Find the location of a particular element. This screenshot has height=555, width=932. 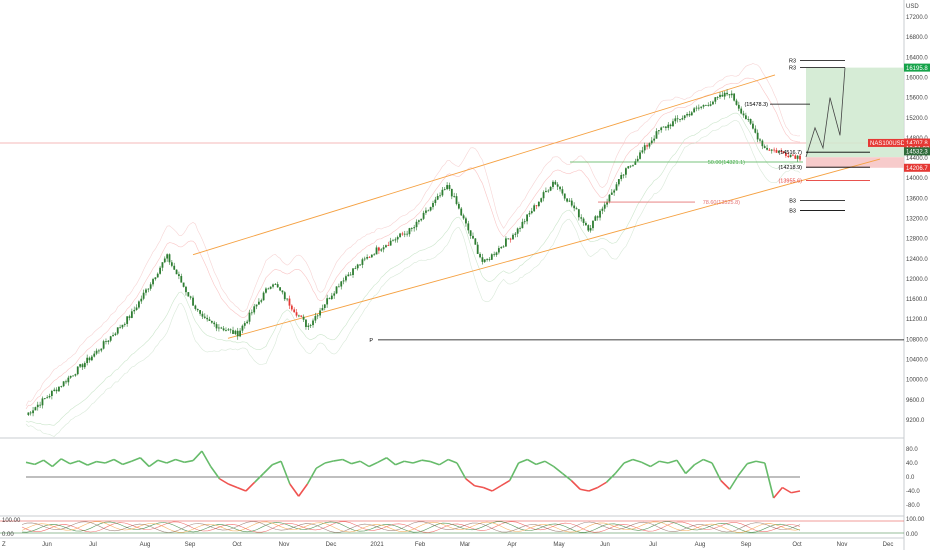

x-tick-label: Jul is located at coordinates (93, 545).